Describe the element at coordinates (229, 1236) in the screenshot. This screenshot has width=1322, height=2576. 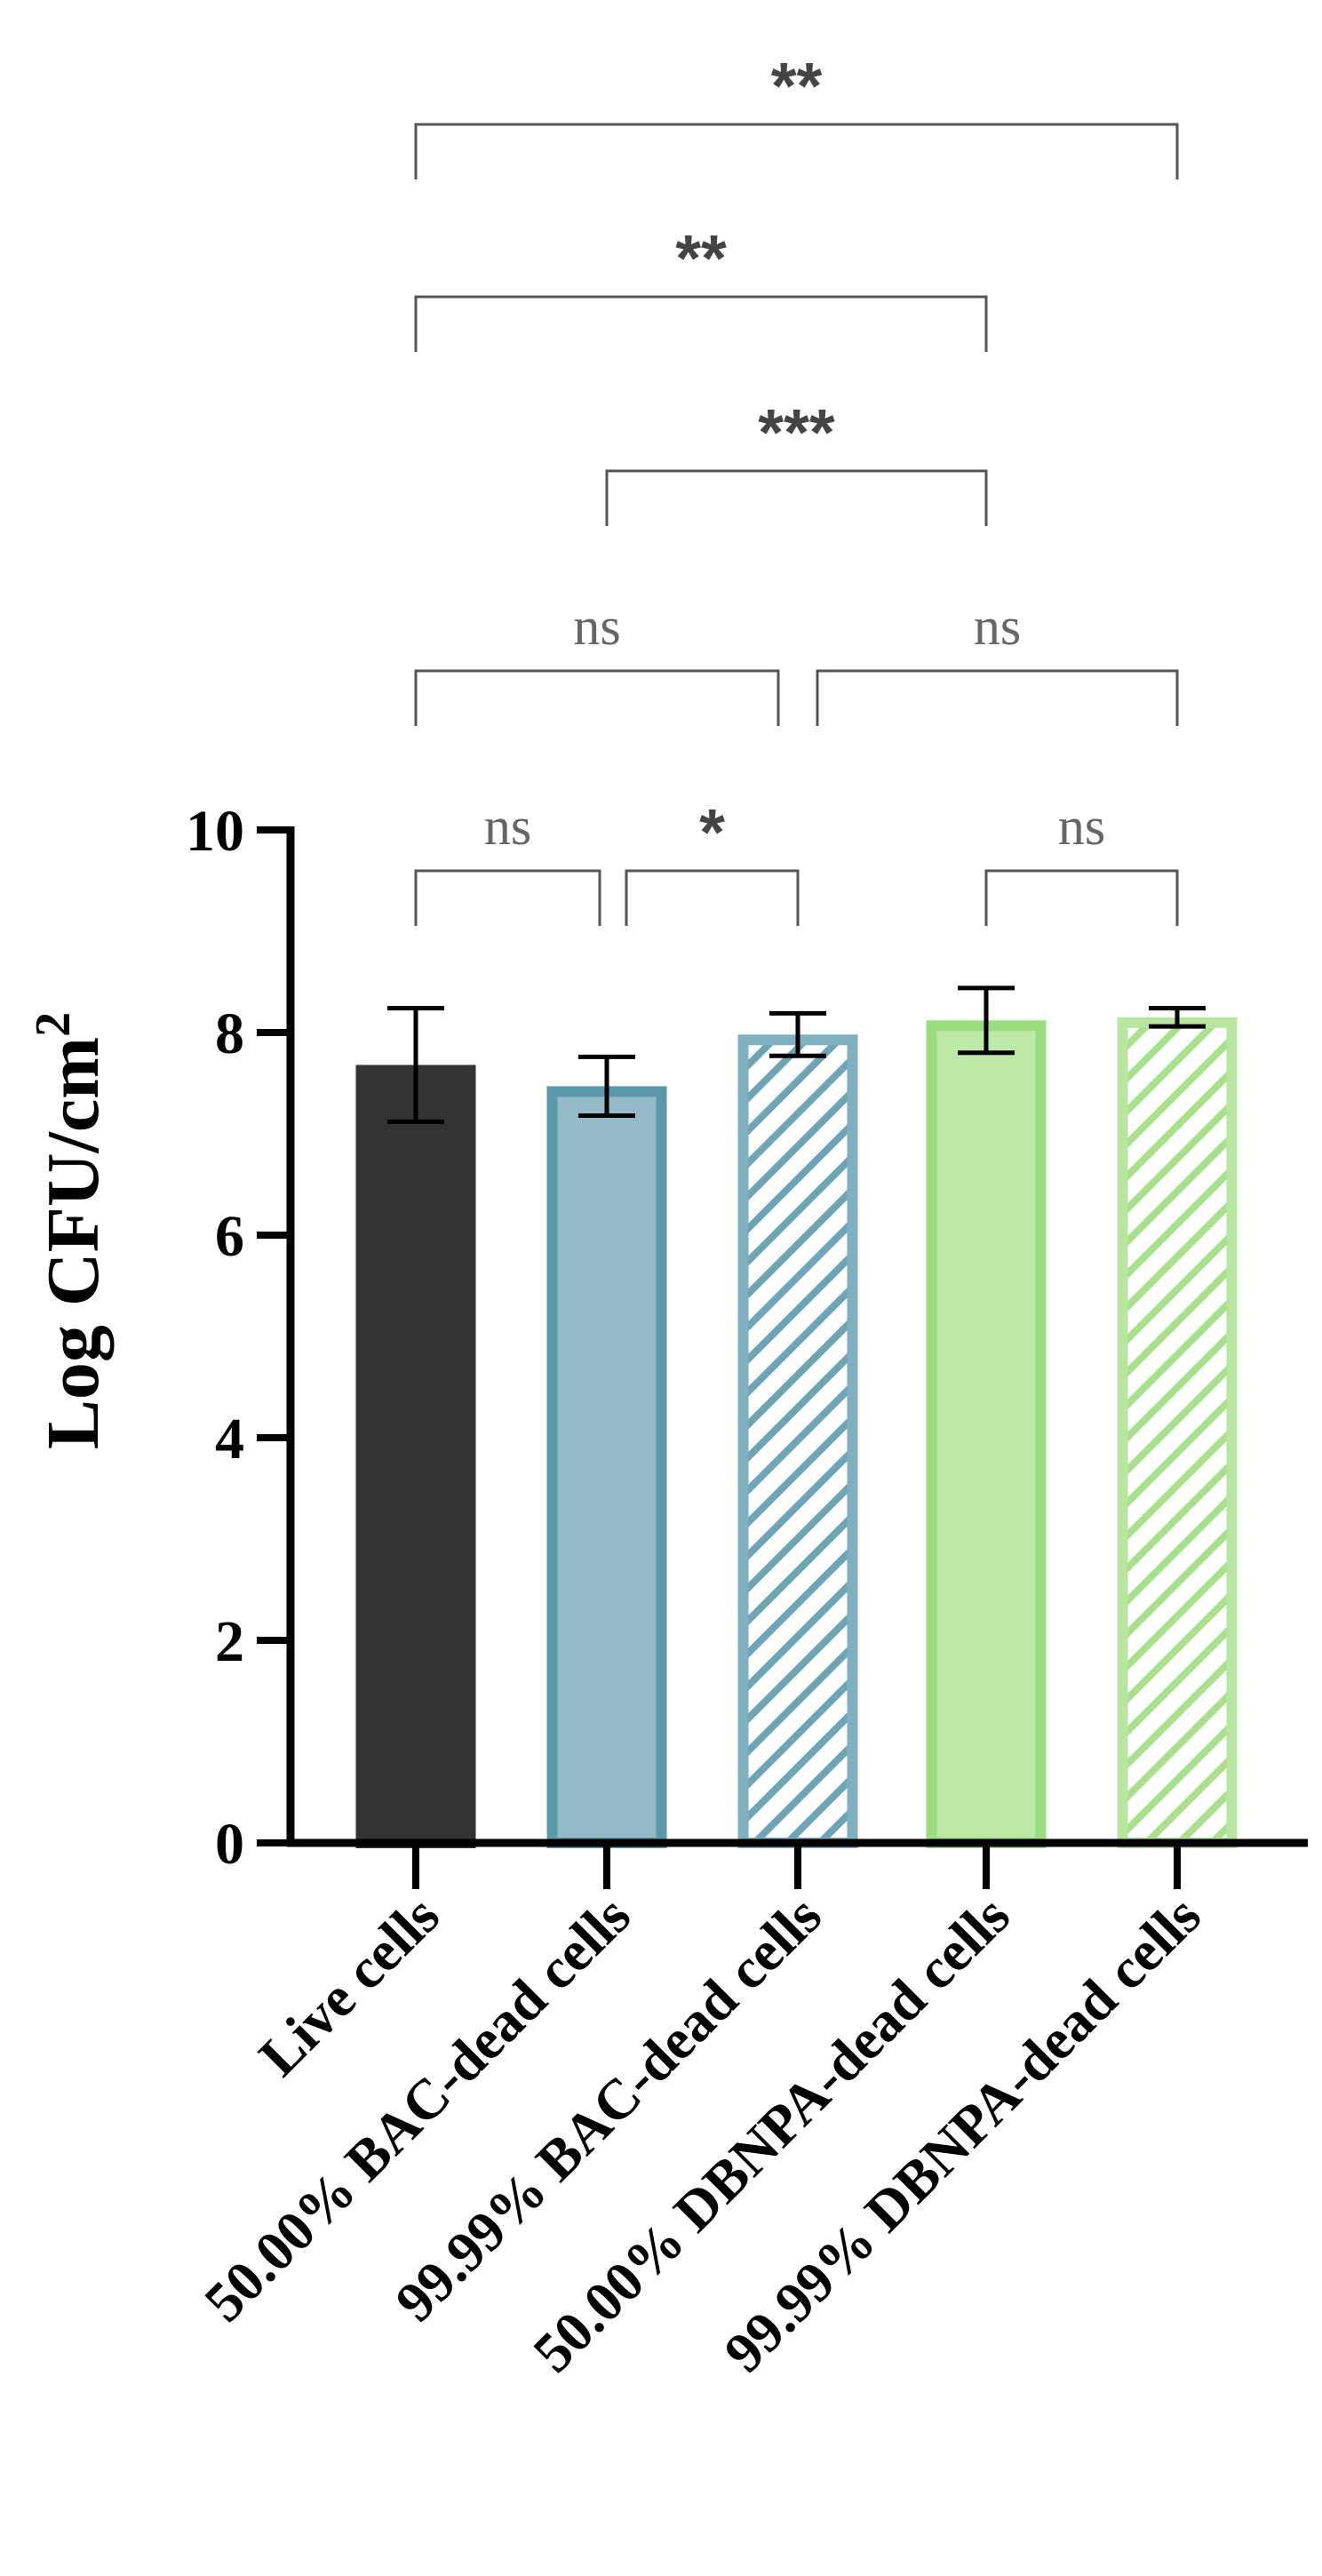
I see `y-tick-label-6: 6` at that location.